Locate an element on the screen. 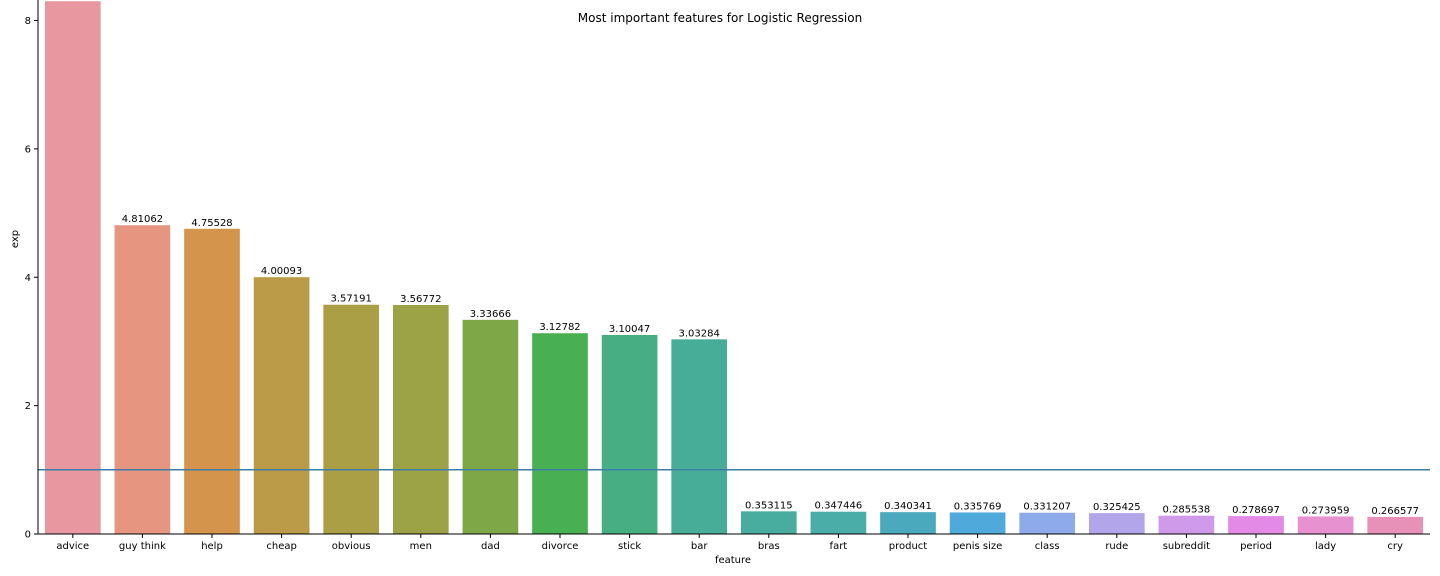  x-tick-label: cry is located at coordinates (1395, 546).